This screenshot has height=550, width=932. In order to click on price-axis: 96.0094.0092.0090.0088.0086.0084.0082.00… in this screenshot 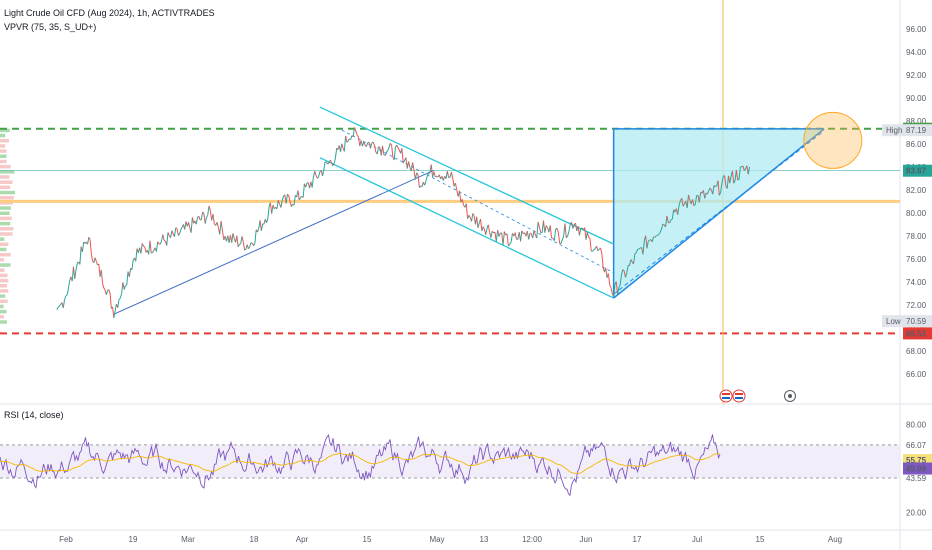, I will do `click(916, 202)`.